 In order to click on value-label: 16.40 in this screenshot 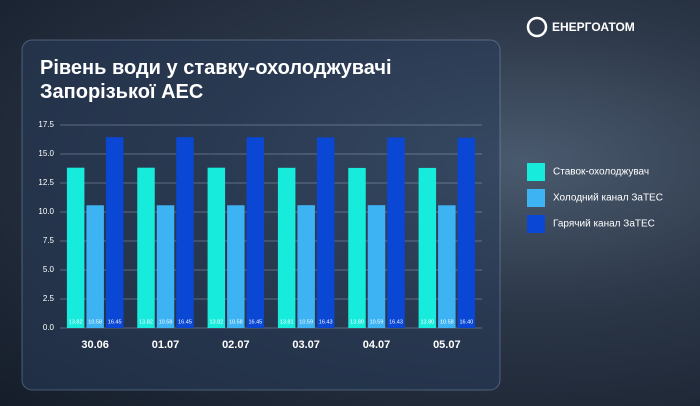, I will do `click(466, 322)`.